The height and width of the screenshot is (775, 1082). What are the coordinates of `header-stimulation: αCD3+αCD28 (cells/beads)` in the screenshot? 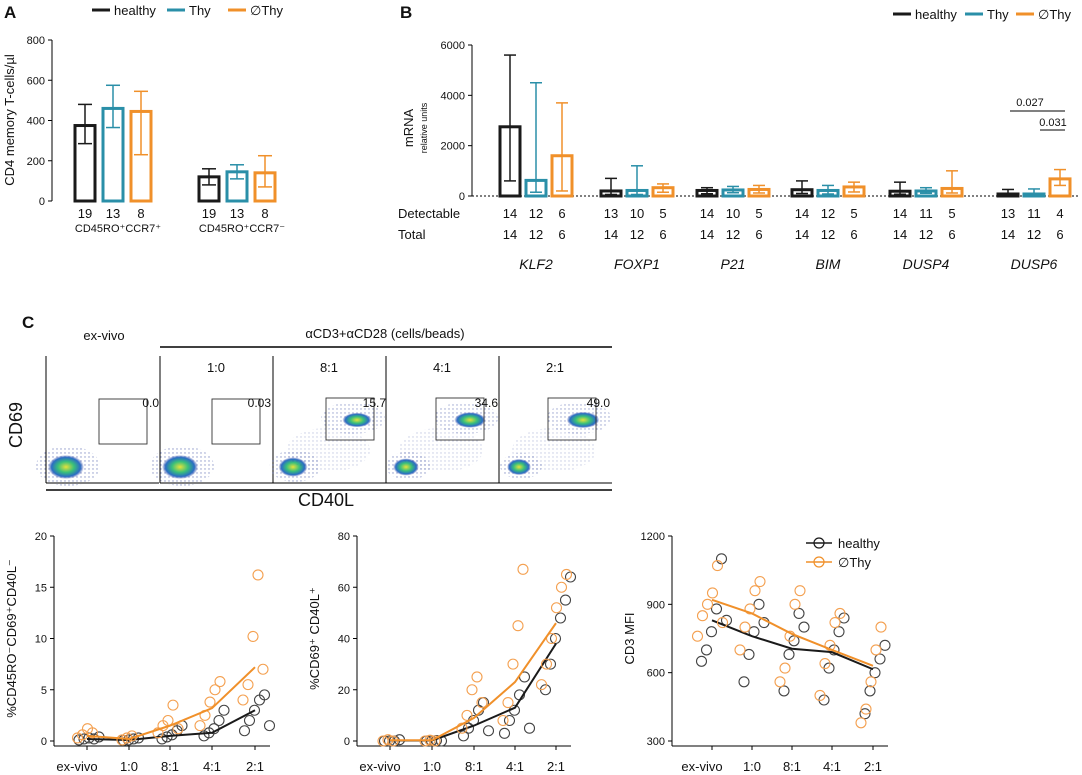 It's located at (384, 333).